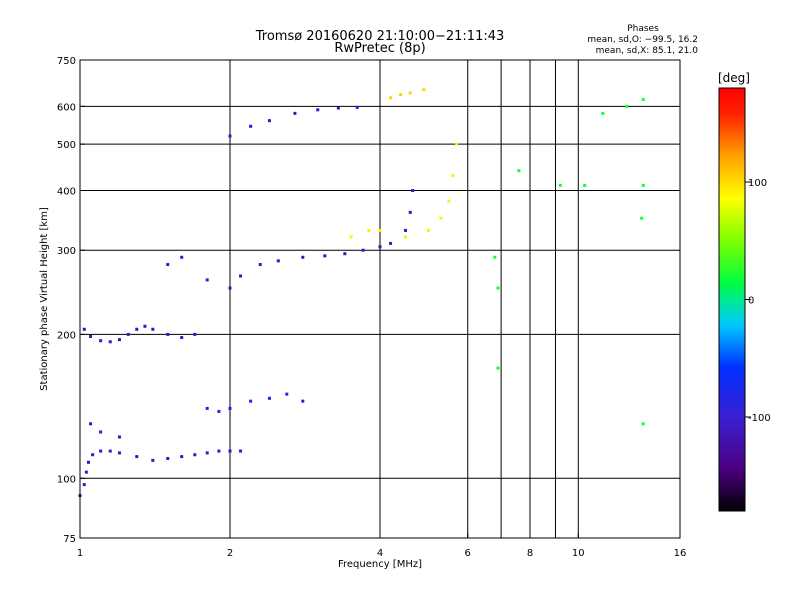  Describe the element at coordinates (44, 299) in the screenshot. I see `y-axis-label: Stationary phase Virtual Height [km]` at that location.